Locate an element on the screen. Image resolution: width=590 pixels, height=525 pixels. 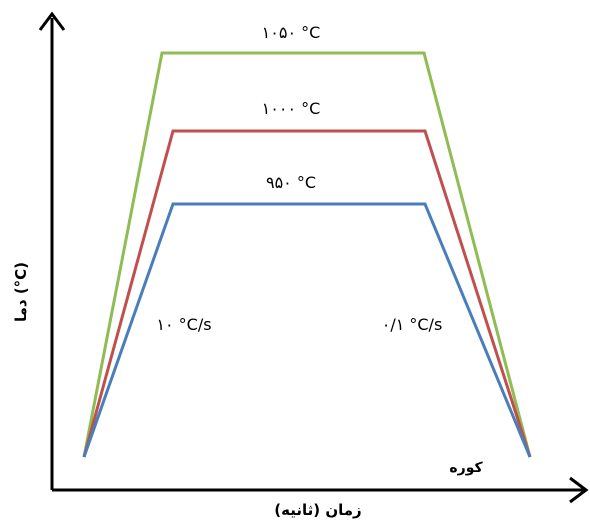
cooling-rate-label: ۰/۱ °C/s is located at coordinates (412, 324).